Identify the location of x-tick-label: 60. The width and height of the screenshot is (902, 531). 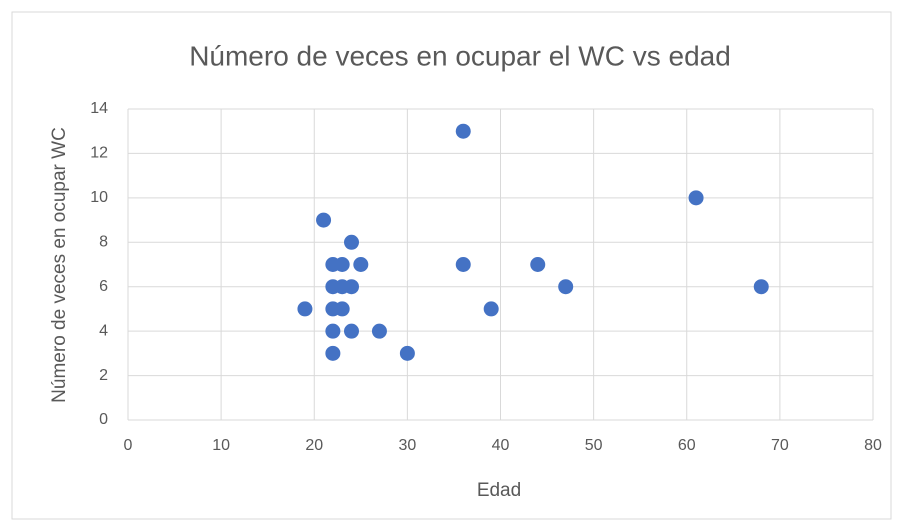
(687, 445).